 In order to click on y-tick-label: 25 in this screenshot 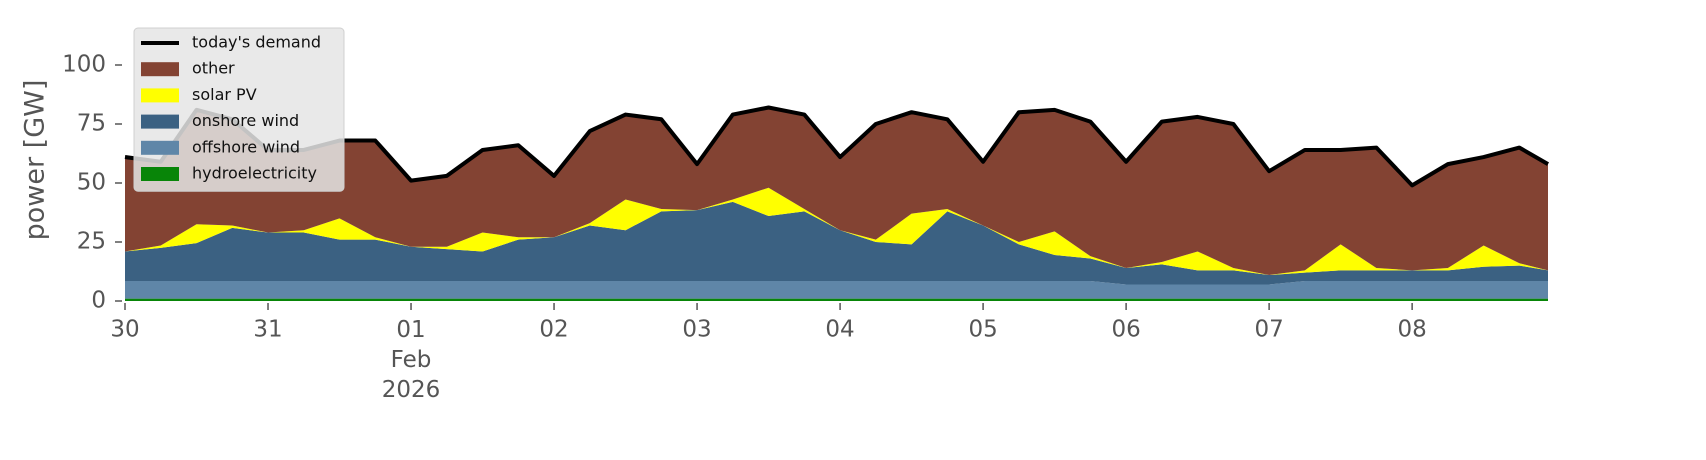, I will do `click(91, 242)`.